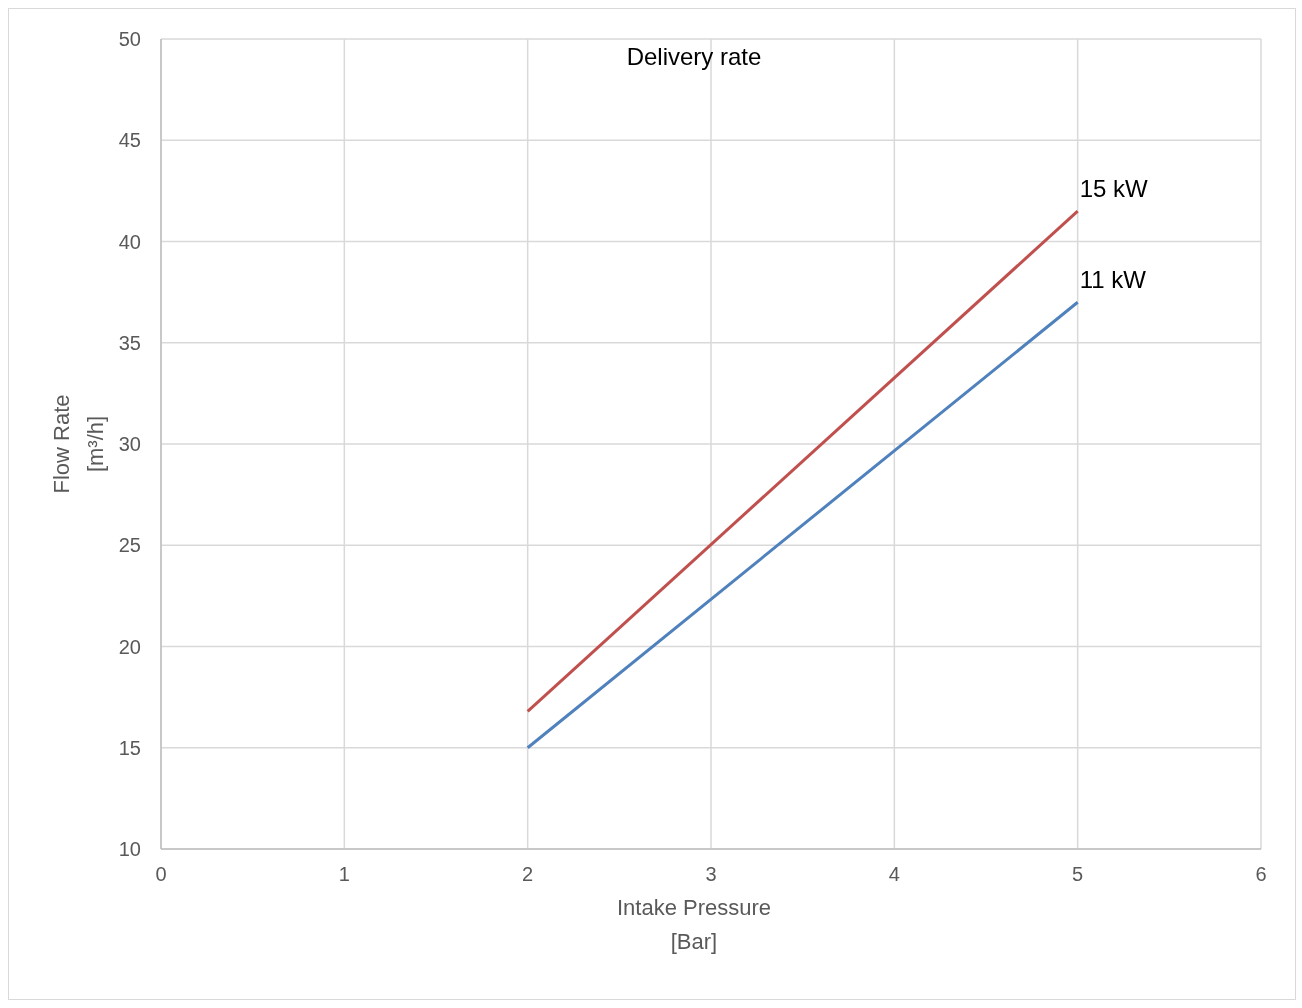  What do you see at coordinates (129, 342) in the screenshot?
I see `y-tick-label: 35` at bounding box center [129, 342].